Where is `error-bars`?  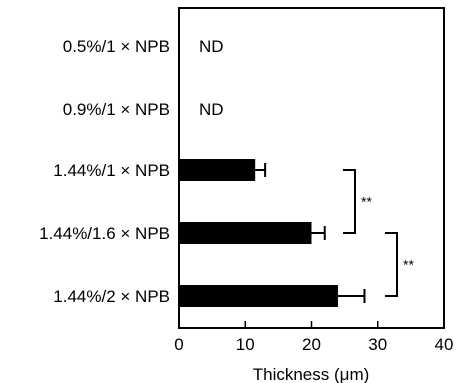
error-bars is located at coordinates (310, 233).